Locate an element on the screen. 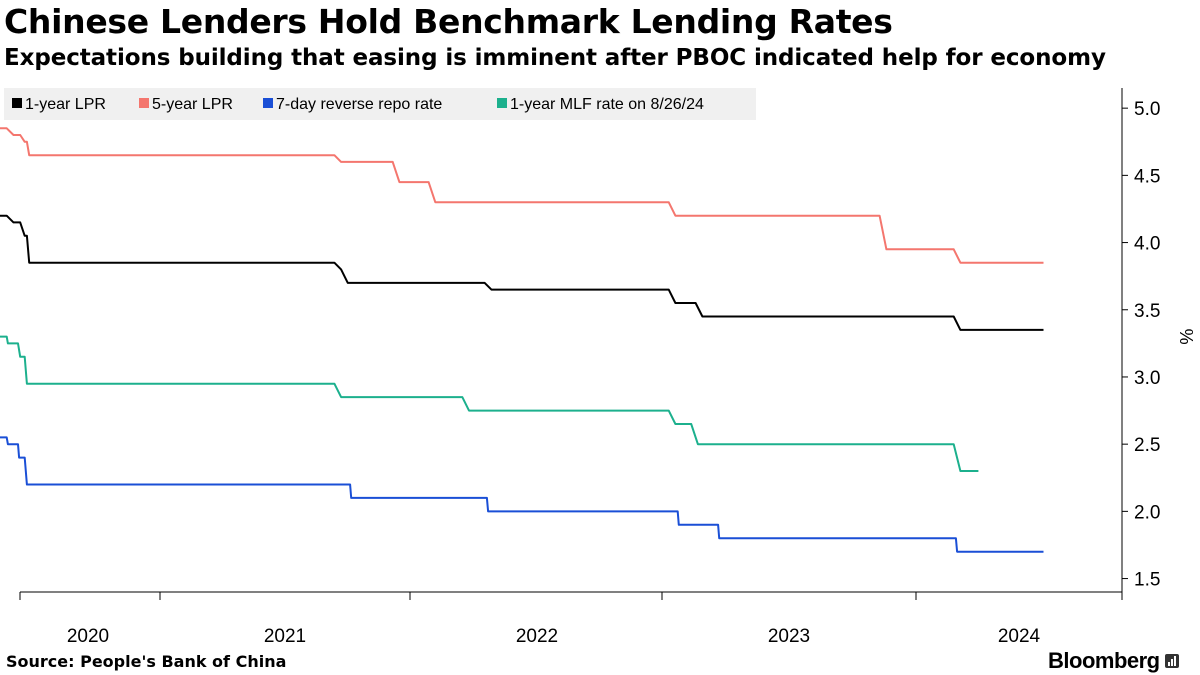 The image size is (1200, 675). legend-item: 1-year MLF rate on 8/26/24 is located at coordinates (600, 104).